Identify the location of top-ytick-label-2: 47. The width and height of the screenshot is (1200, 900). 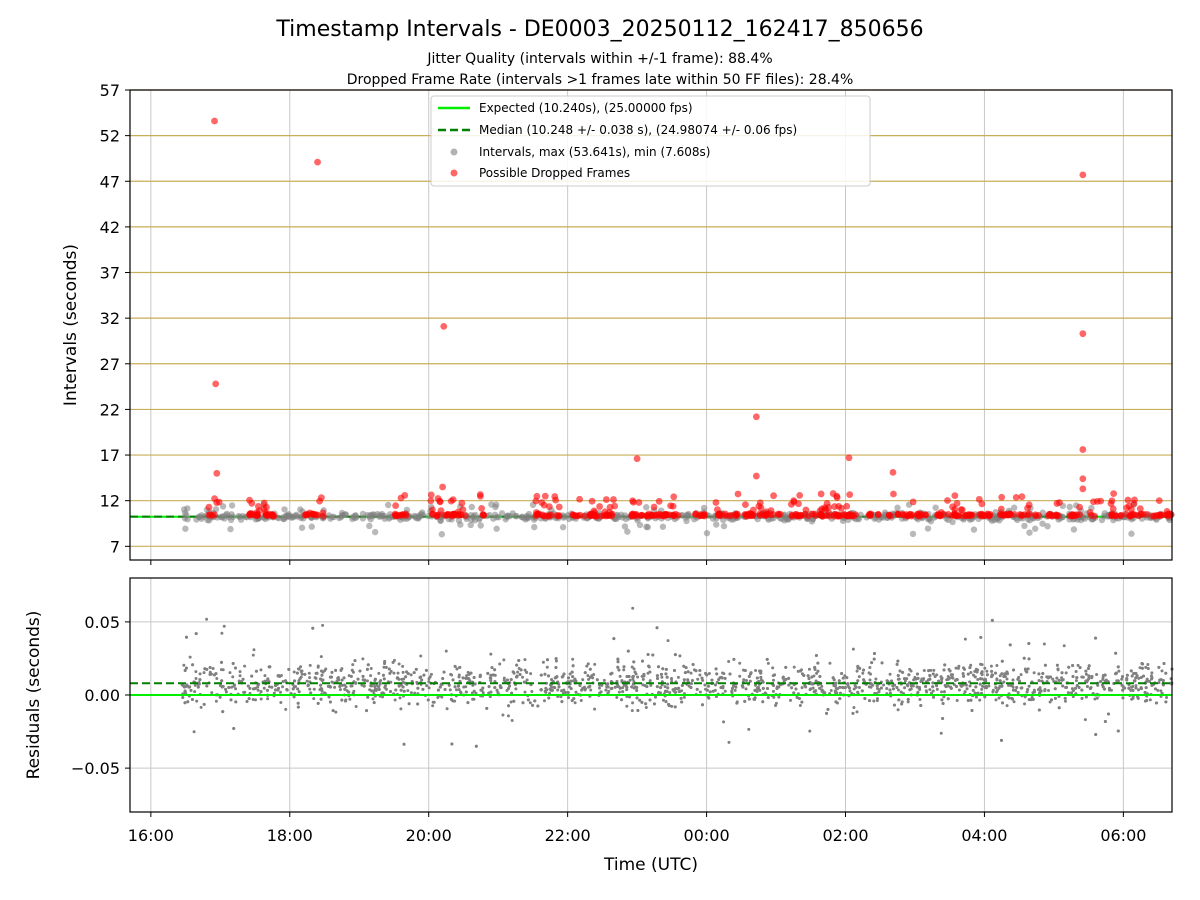
(110, 181).